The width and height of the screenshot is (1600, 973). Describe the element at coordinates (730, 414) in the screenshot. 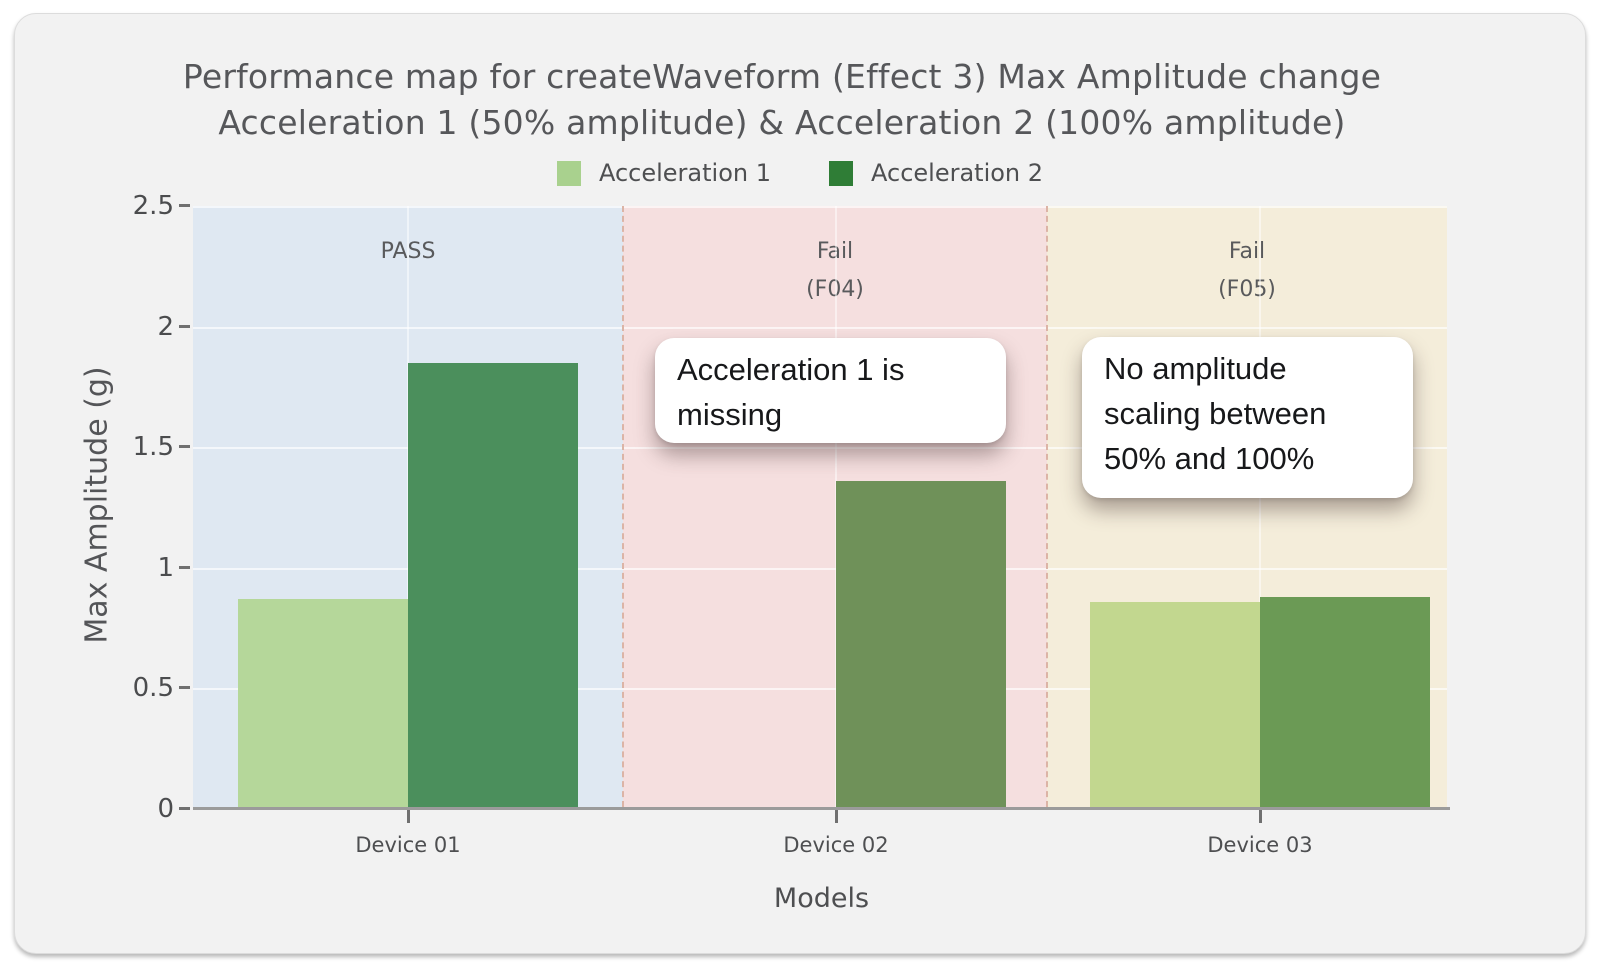

I see `annotation-line: missing` at that location.